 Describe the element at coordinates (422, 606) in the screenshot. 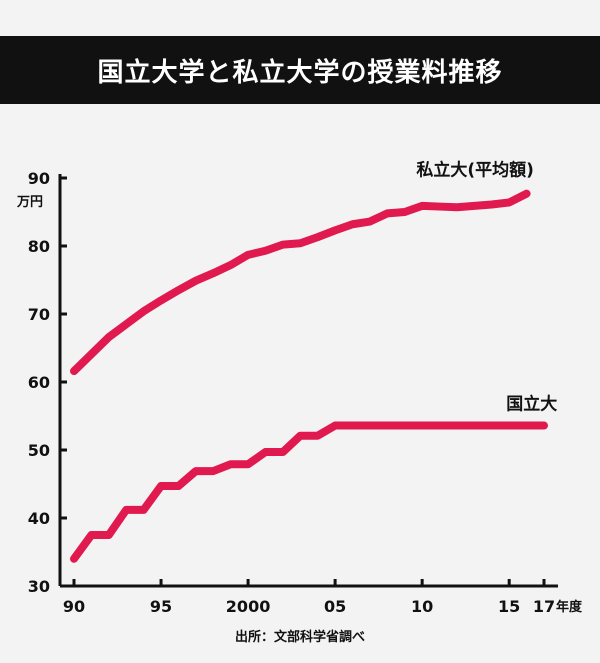

I see `x-tick-label: 10` at that location.